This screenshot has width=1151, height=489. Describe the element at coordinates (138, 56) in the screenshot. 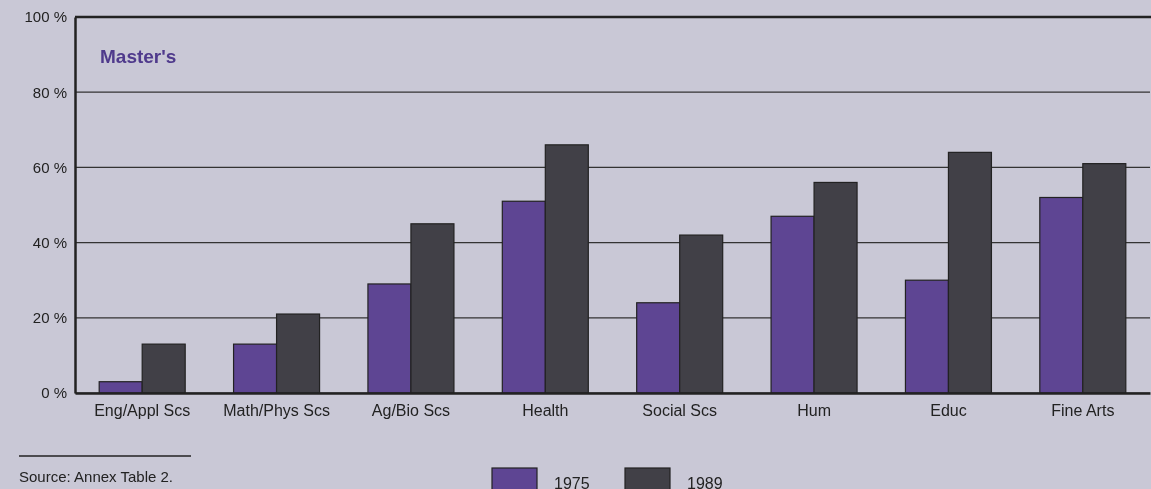

I see `text: Master's` at that location.